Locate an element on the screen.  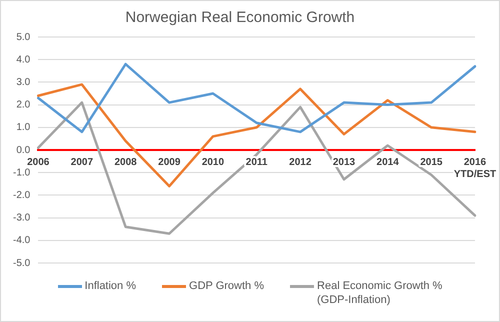
y-tick-label: 4.0 is located at coordinates (23, 60).